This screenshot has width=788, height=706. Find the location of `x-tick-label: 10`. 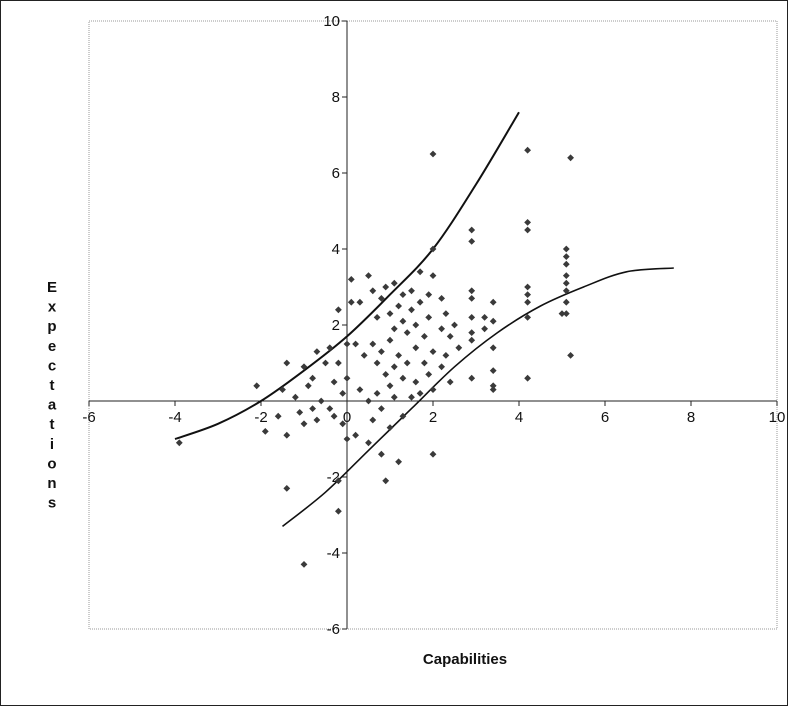

x-tick-label: 10 is located at coordinates (777, 417).